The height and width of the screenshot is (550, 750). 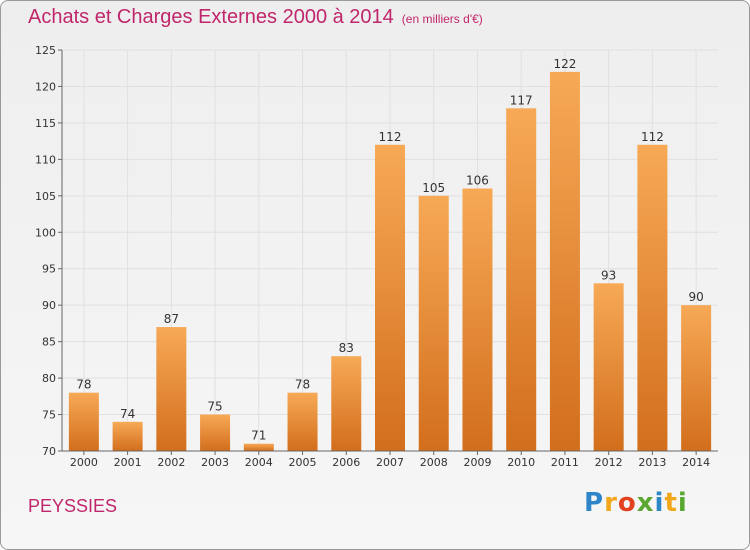 What do you see at coordinates (645, 503) in the screenshot?
I see `logo-letter: x` at bounding box center [645, 503].